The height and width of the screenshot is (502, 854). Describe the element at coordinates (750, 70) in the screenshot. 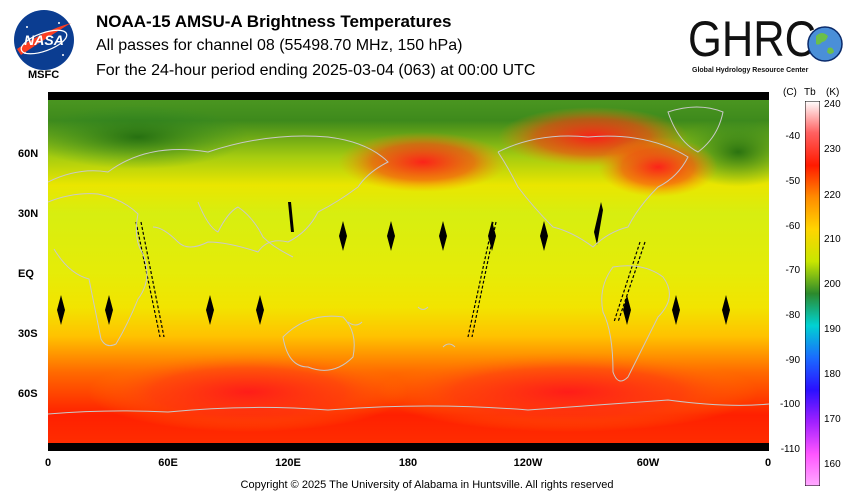

I see `ghrc-tagline: Global Hydrology Resource Center` at that location.